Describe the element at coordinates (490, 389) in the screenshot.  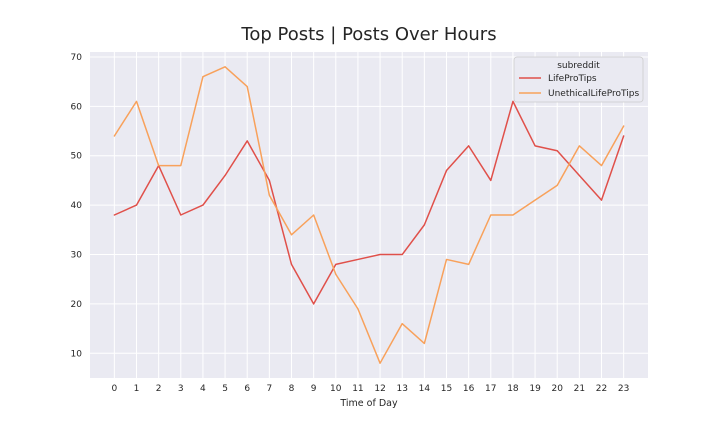
I see `x-tick-label: 17` at that location.